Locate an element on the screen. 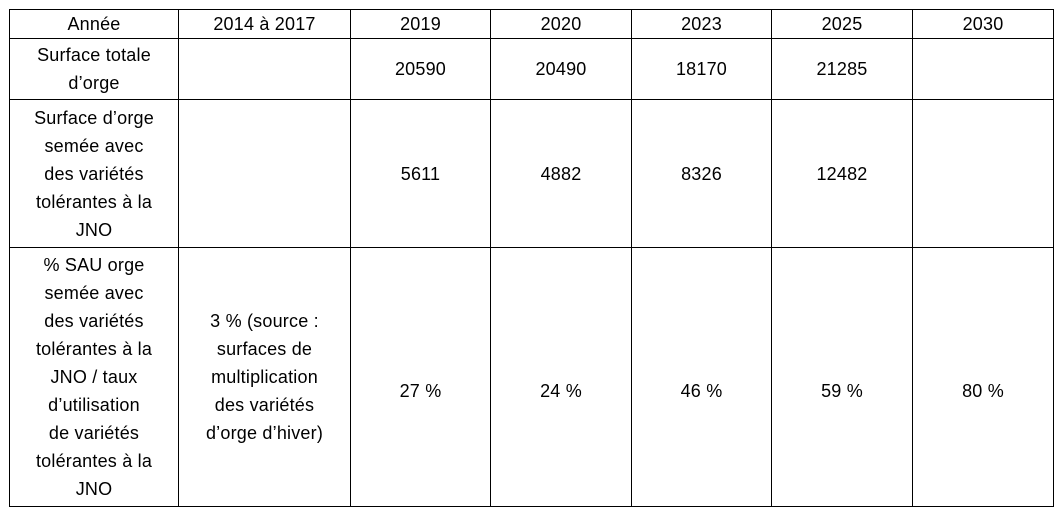 The width and height of the screenshot is (1062, 517). row-label-surface-totale-orge: Surface totale d’orge is located at coordinates (94, 69).